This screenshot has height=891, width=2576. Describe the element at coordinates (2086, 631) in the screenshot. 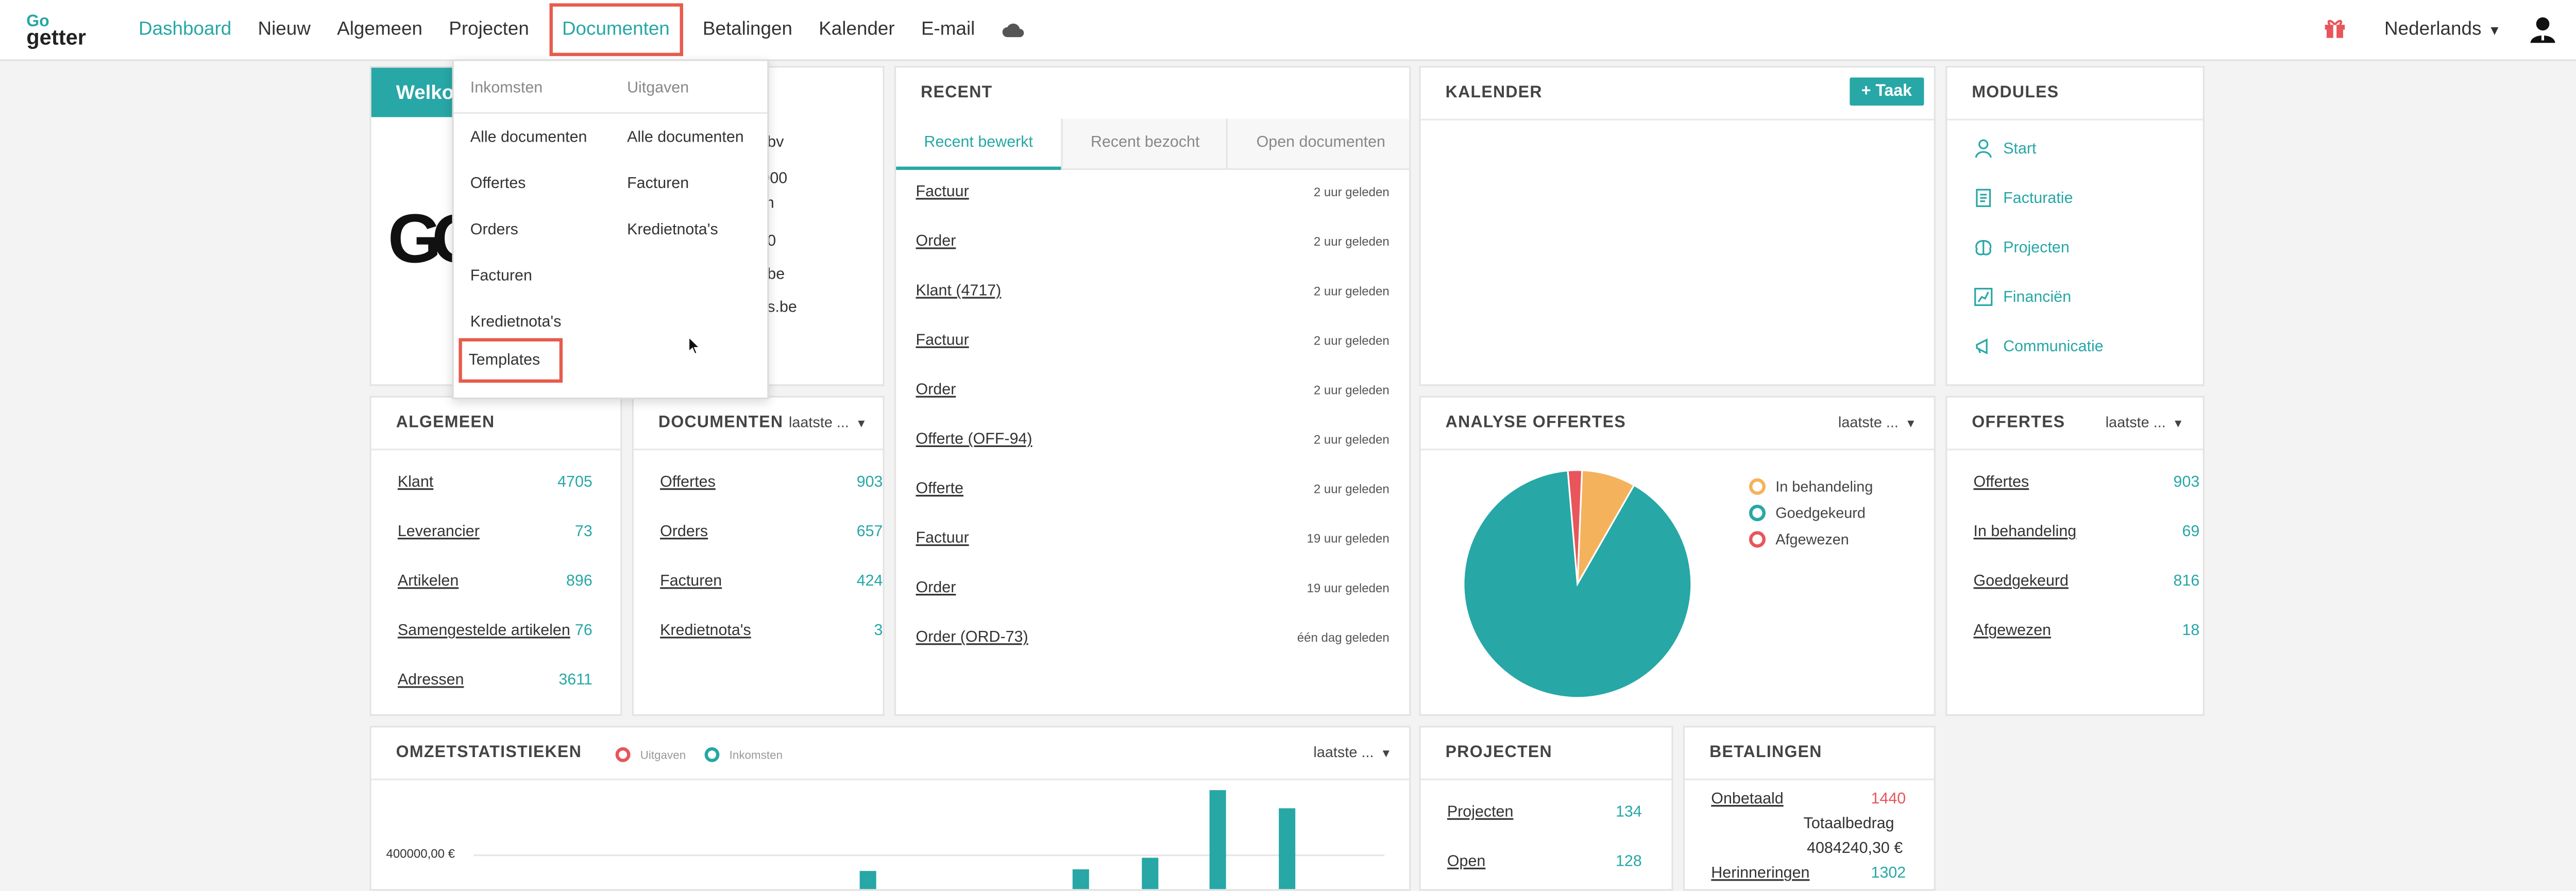

I see `offertes-row: Afgewezen 18` at that location.